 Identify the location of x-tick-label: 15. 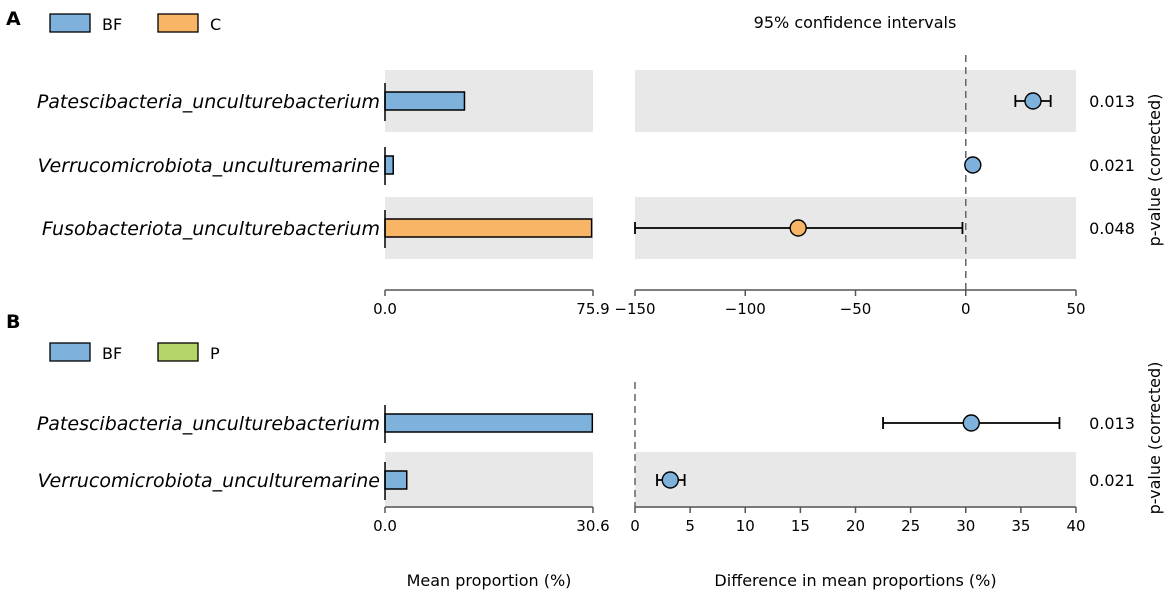
(800, 526).